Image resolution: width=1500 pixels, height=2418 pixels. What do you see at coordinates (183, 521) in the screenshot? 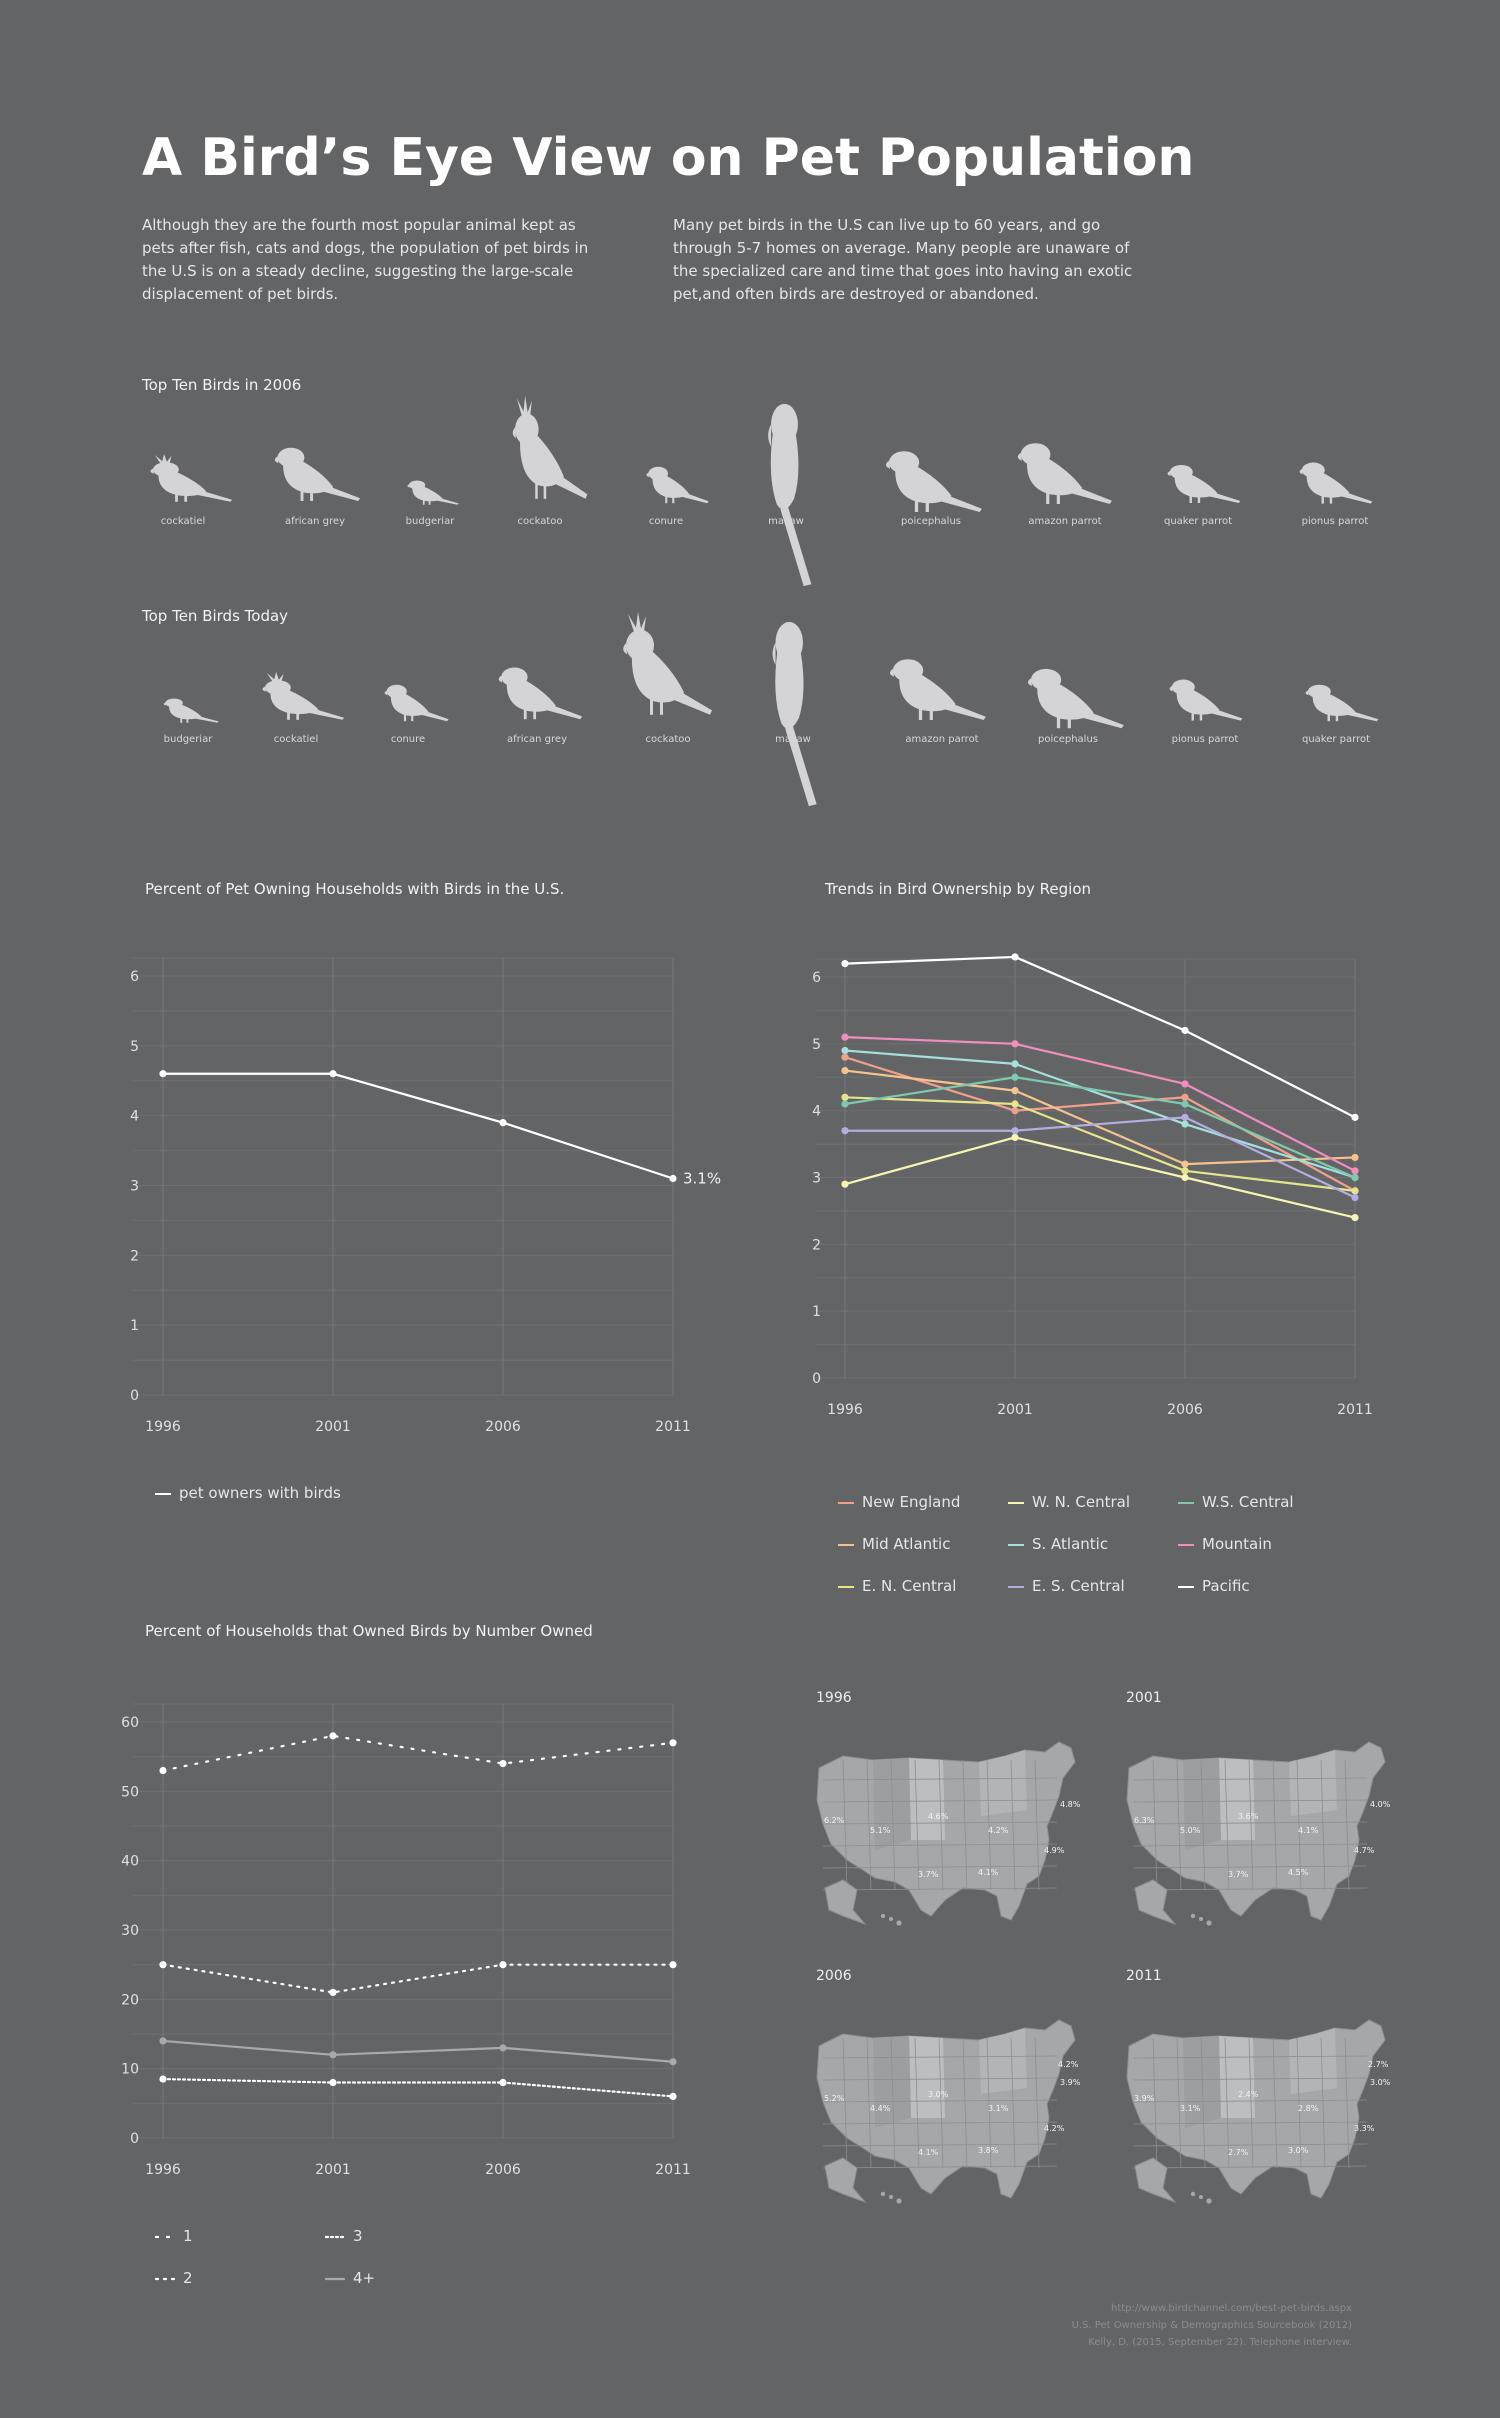
I see `bird-label: cockatiel` at bounding box center [183, 521].